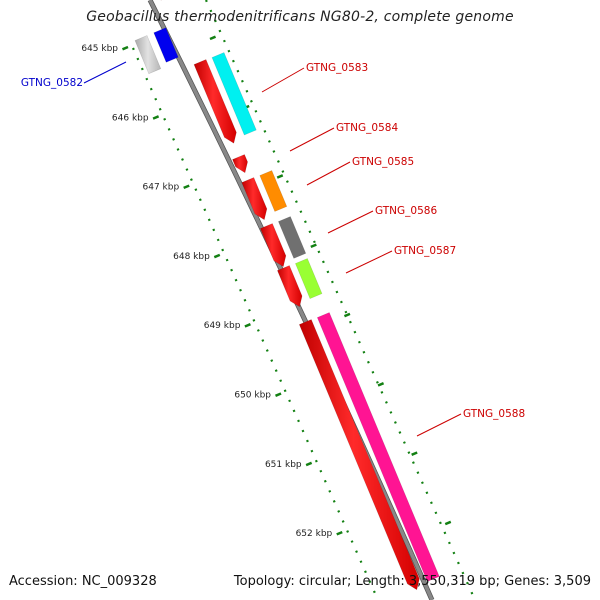 This screenshot has height=600, width=600. Describe the element at coordinates (99, 49) in the screenshot. I see `tick-label: 645 kbp` at that location.